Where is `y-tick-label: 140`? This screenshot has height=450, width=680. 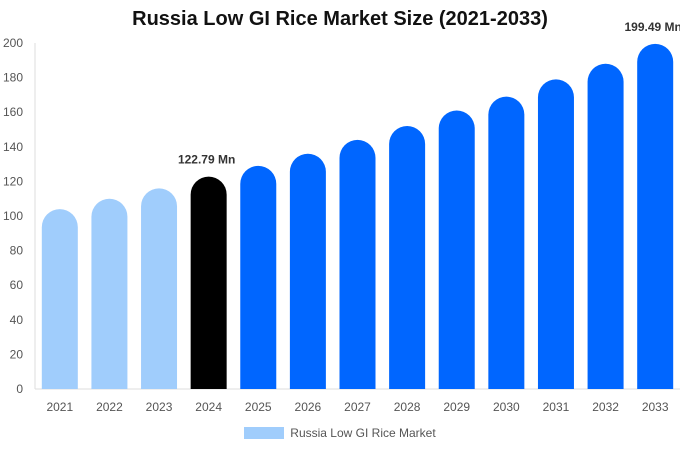
y-tick-label: 140 is located at coordinates (13, 147).